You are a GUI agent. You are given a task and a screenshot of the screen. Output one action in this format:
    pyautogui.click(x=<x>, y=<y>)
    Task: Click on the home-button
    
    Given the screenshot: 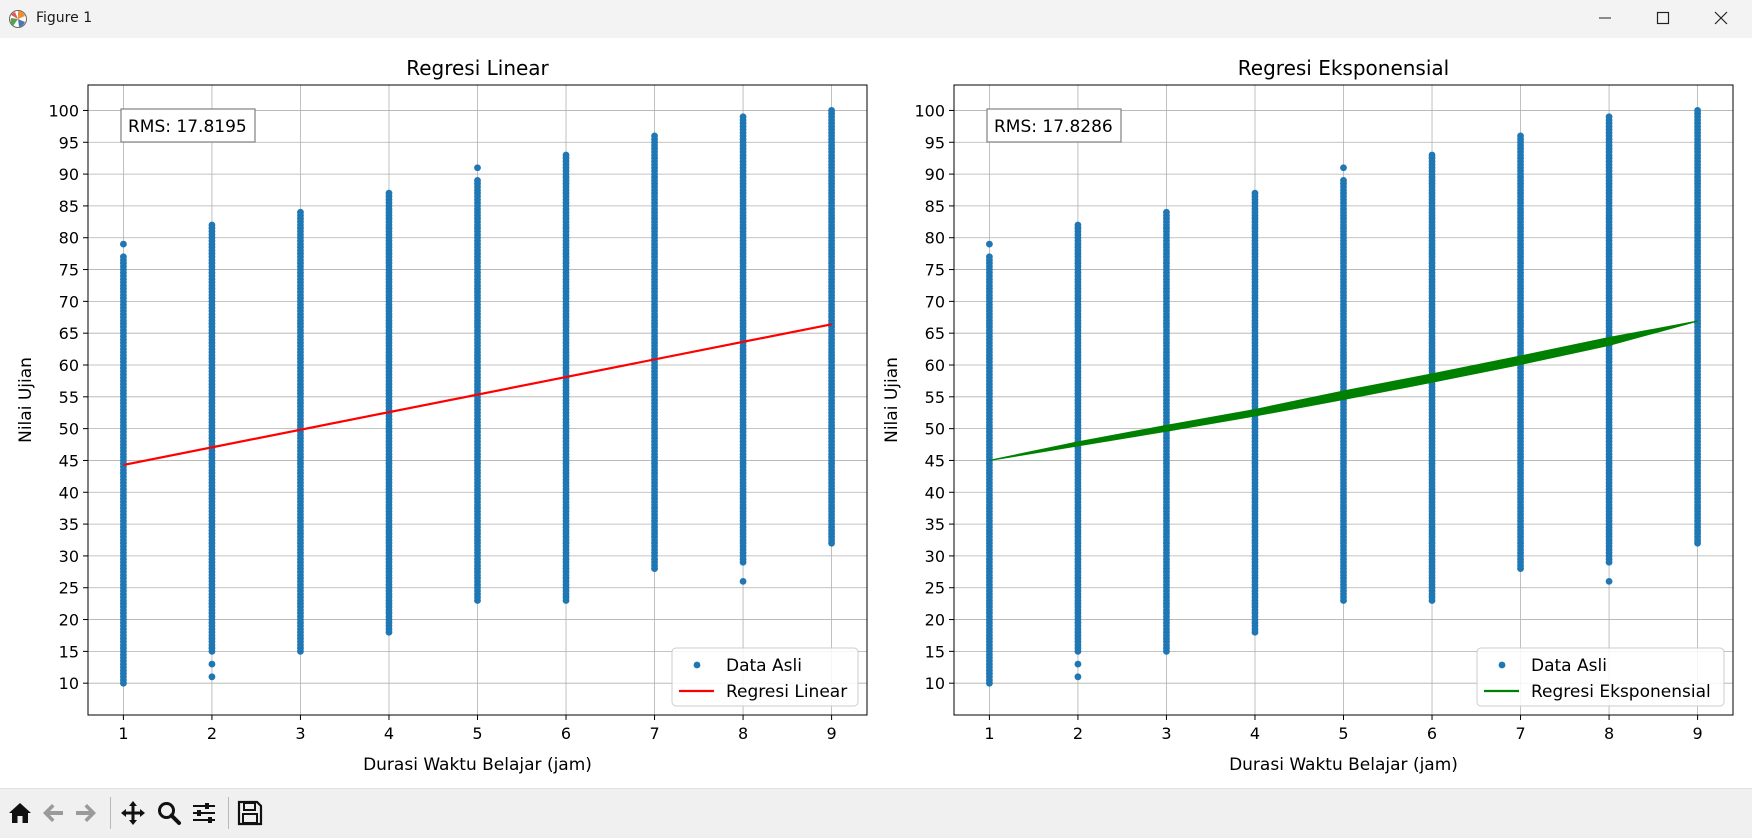 What is the action you would take?
    pyautogui.click(x=20, y=813)
    